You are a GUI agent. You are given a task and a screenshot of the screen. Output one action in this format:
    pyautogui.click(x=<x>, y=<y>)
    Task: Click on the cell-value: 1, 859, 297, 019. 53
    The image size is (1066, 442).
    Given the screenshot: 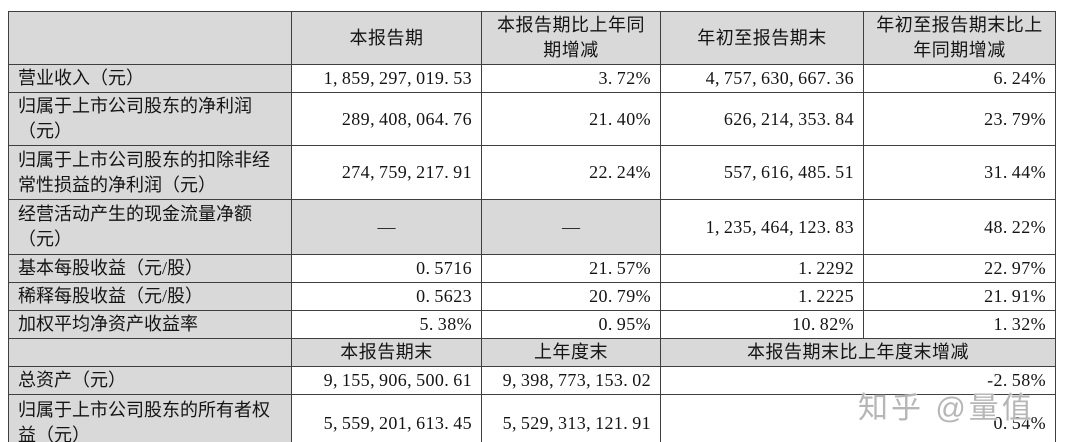 What is the action you would take?
    pyautogui.click(x=386, y=78)
    